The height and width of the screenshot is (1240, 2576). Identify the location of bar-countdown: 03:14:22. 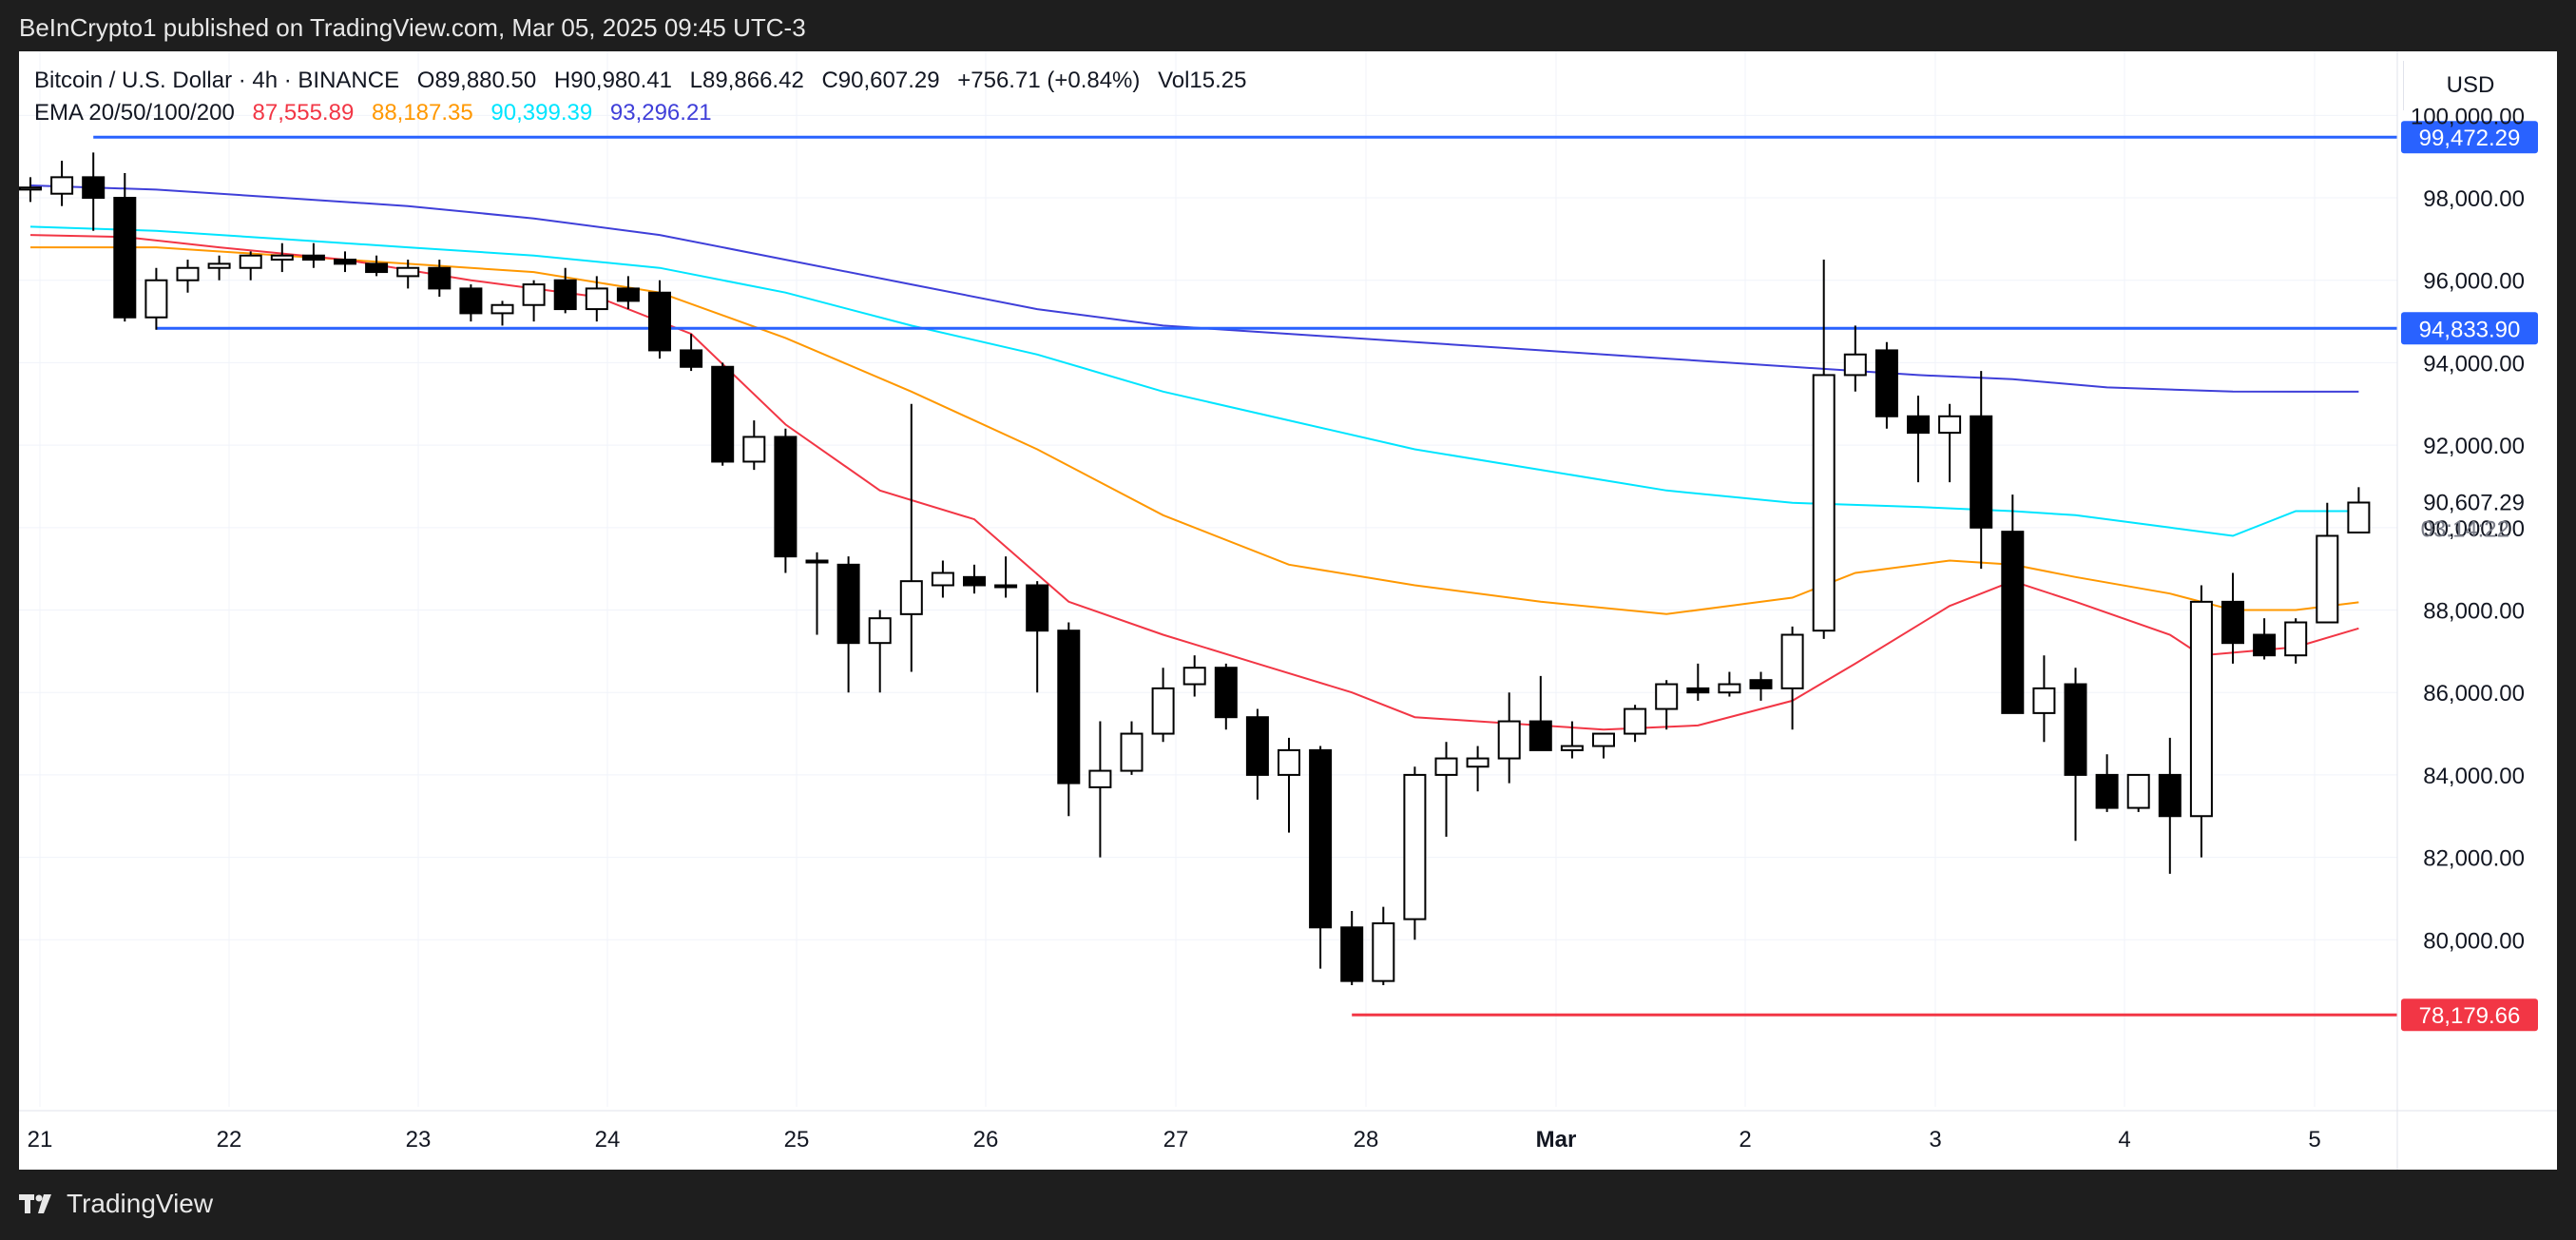
(2465, 529).